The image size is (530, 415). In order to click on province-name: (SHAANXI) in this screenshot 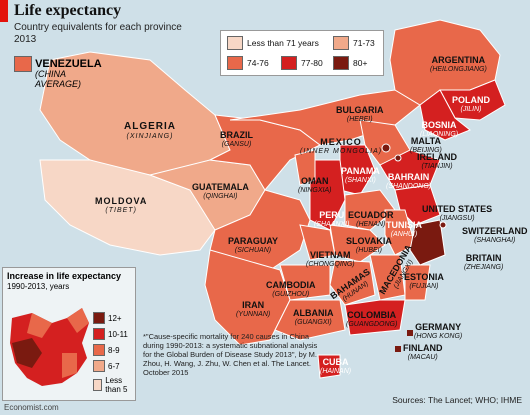, I will do `click(332, 224)`.